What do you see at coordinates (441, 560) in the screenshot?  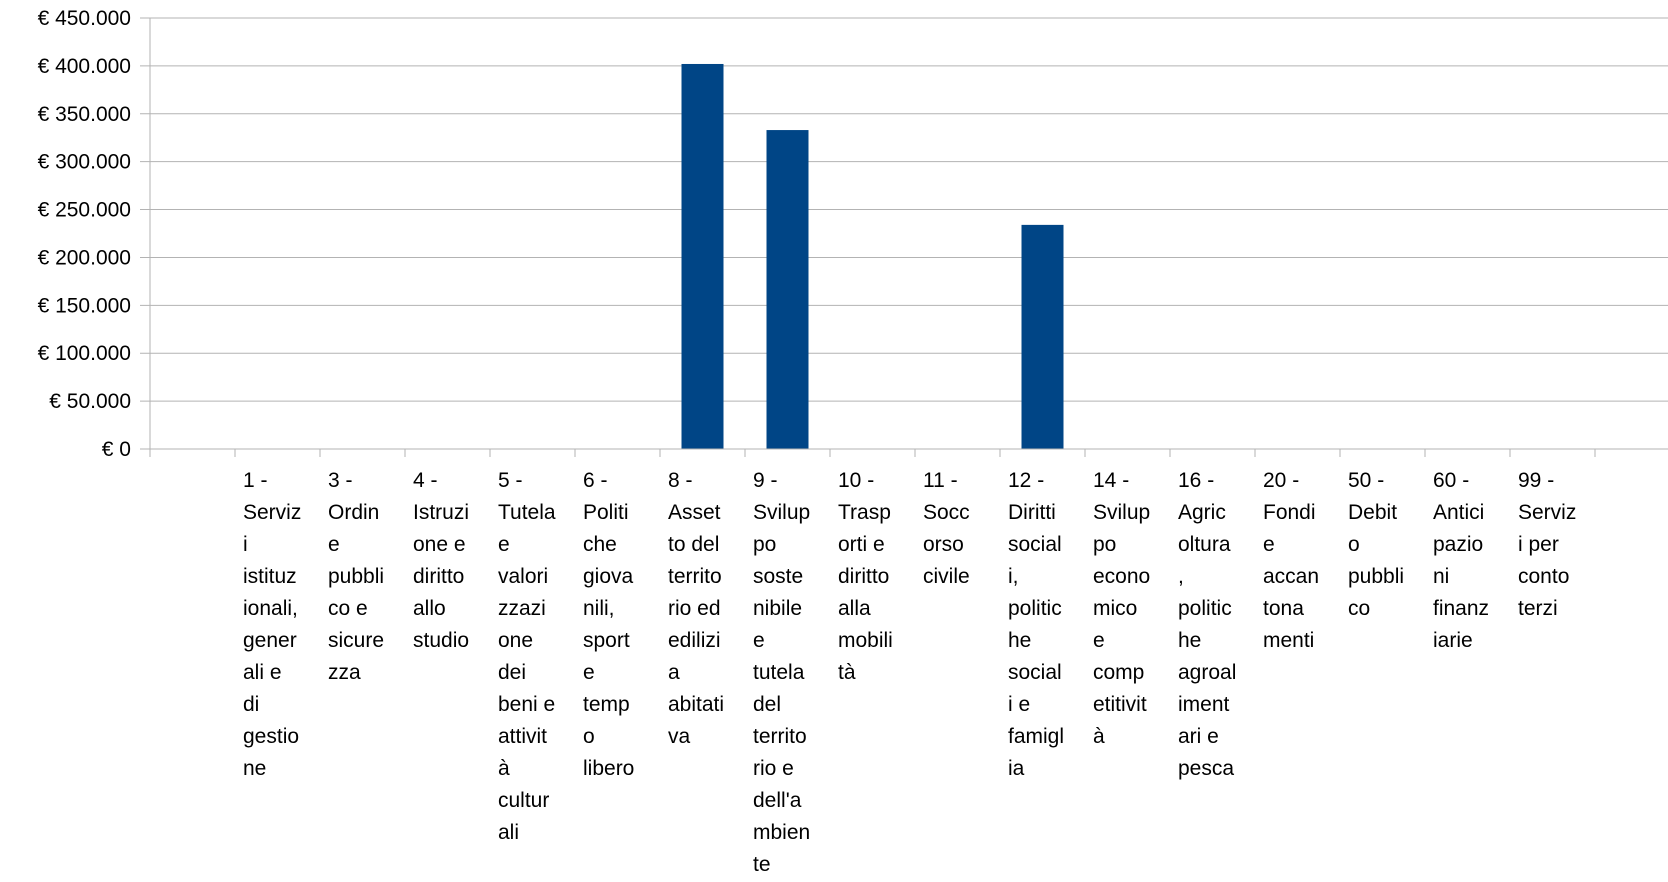 I see `x-category-label: 4 -Istruzi one e diritto allo studio` at bounding box center [441, 560].